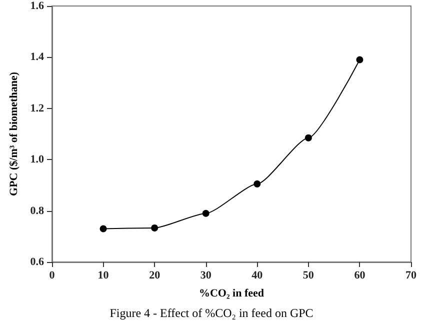  Describe the element at coordinates (212, 313) in the screenshot. I see `text: Figure 4 - Effect of %CO₂ in feed on GPC` at that location.